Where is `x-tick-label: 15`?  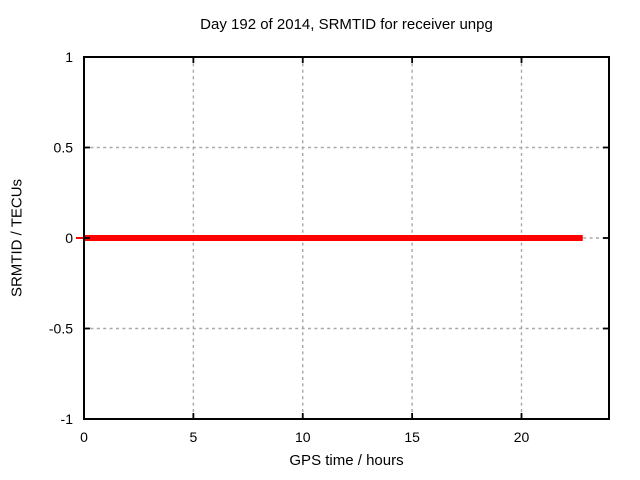
x-tick-label: 15 is located at coordinates (412, 437).